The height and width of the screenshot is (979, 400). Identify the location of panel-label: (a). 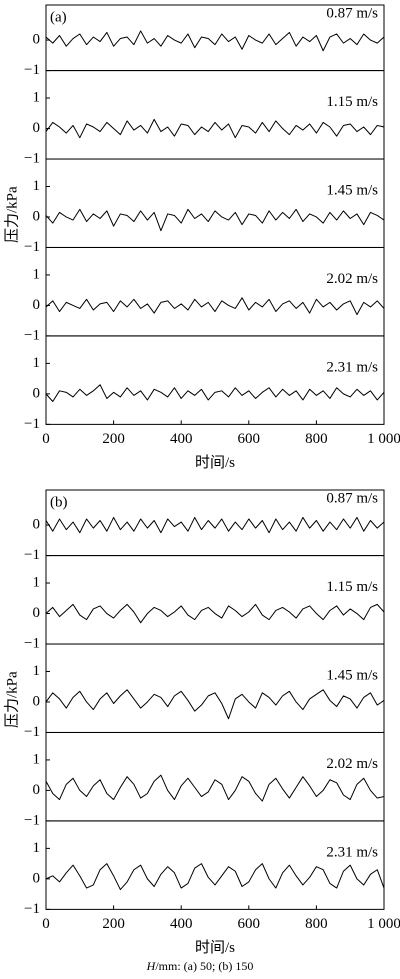
(58, 17).